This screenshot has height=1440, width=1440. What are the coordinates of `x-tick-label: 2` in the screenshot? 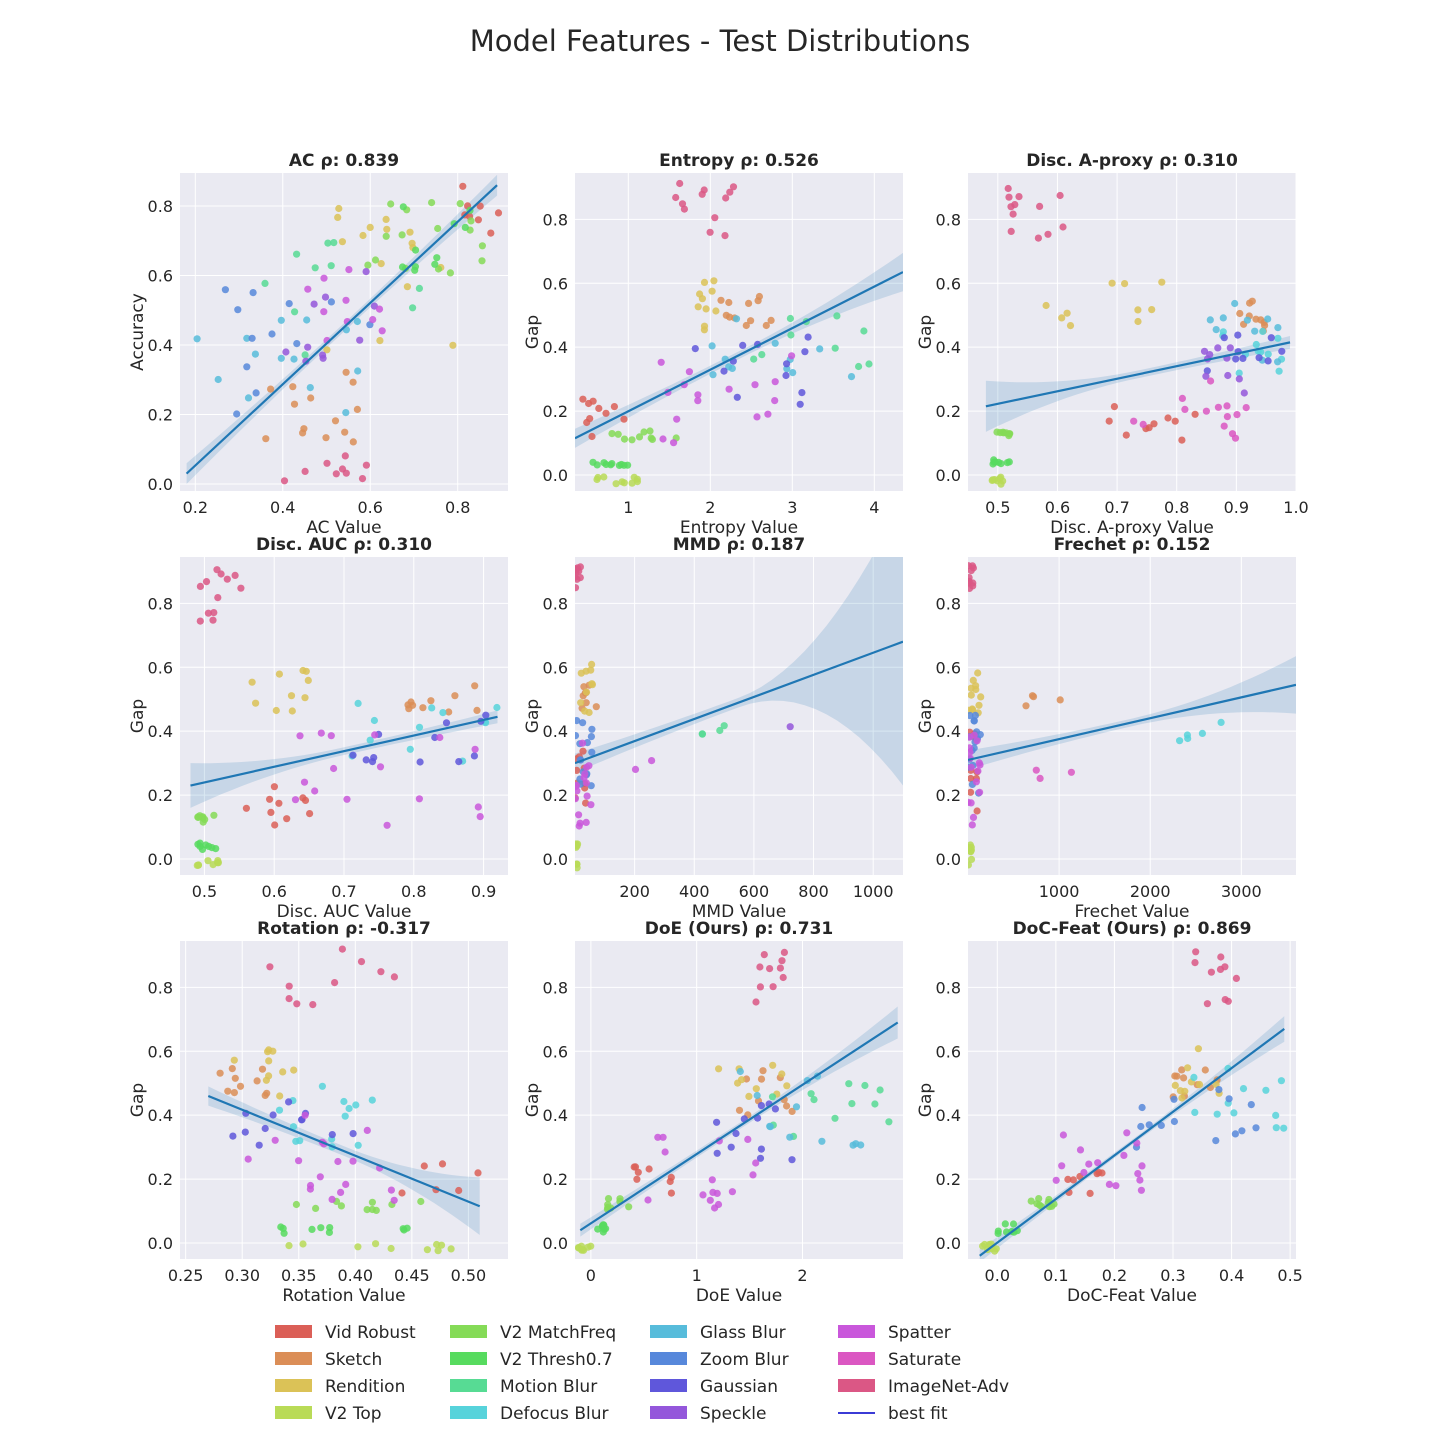 It's located at (710, 507).